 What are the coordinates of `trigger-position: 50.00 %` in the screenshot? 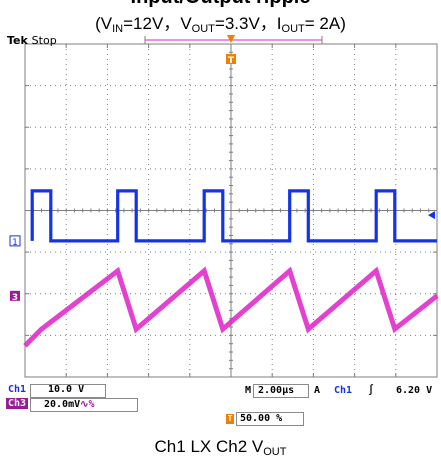 It's located at (261, 418).